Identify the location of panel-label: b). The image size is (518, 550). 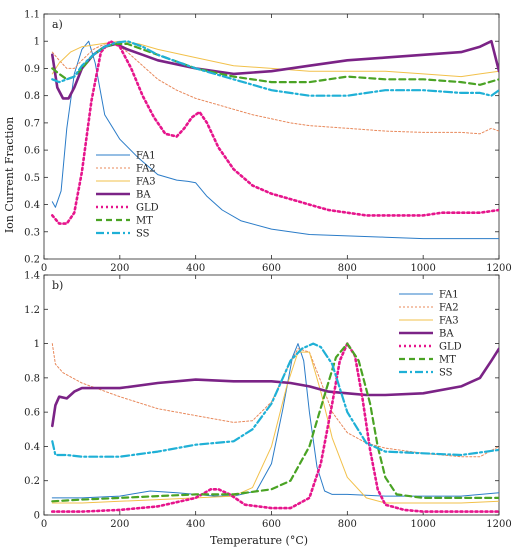
(57, 285).